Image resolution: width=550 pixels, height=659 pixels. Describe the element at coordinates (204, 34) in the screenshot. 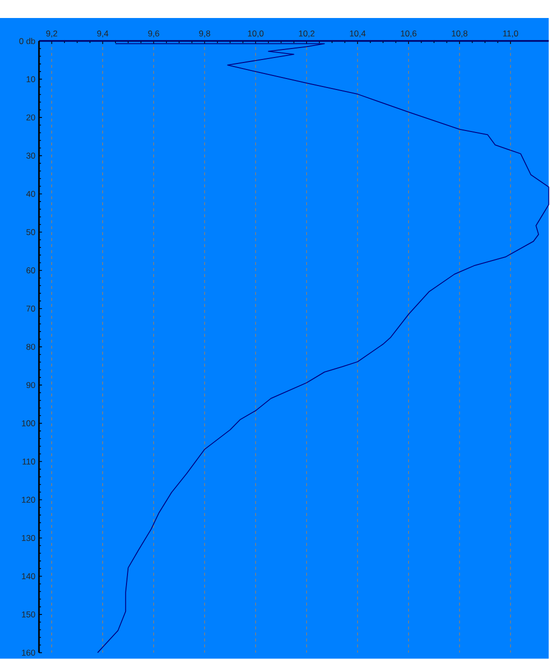

I see `x-tick-label: 9,8` at that location.